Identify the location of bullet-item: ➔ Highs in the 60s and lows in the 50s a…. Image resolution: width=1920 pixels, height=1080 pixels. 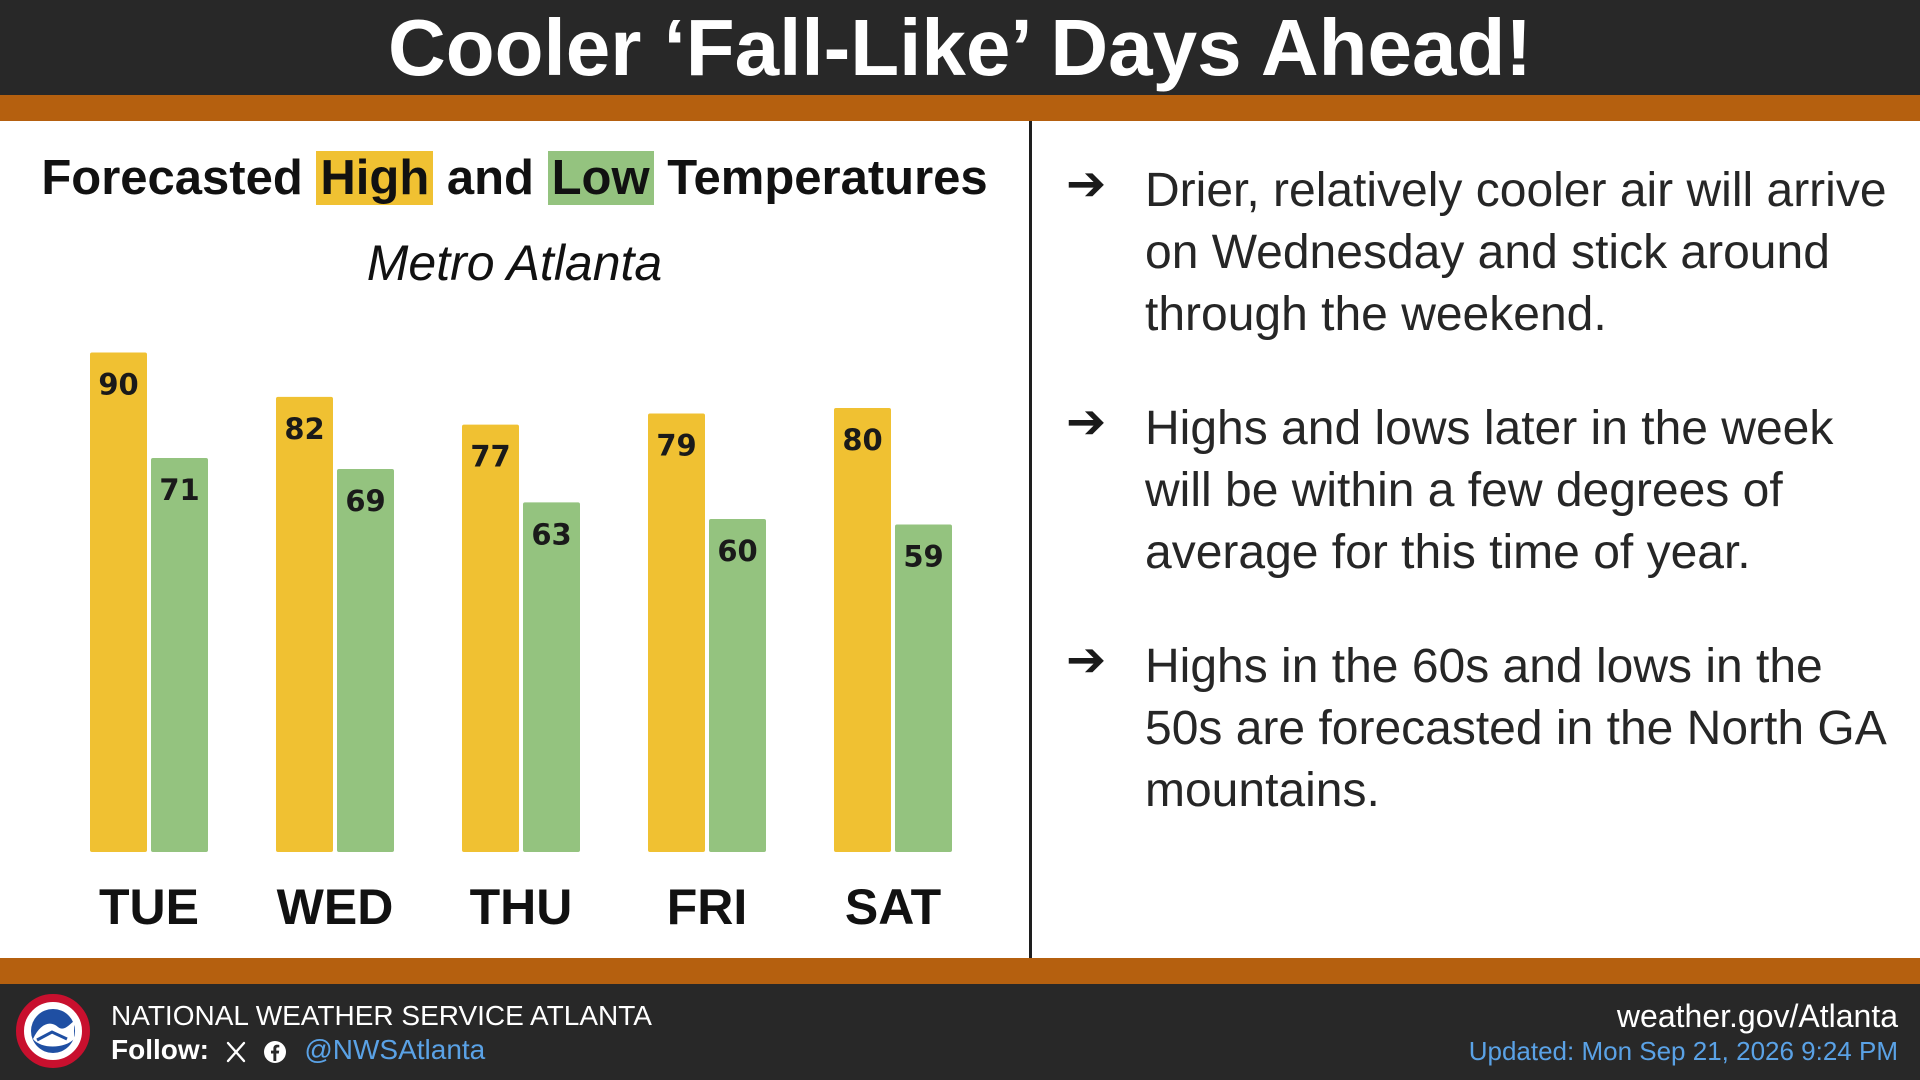
(1475, 727).